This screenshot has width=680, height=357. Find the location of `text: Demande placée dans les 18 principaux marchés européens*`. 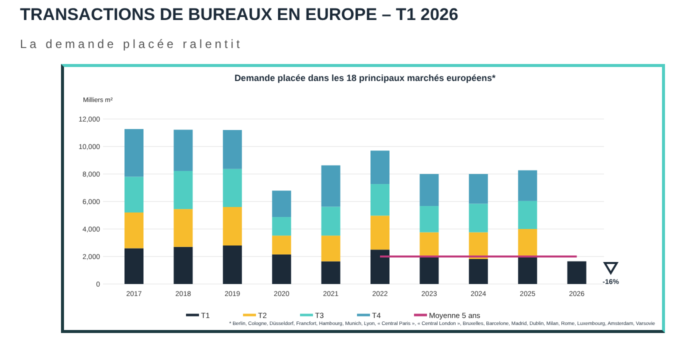

text: Demande placée dans les 18 principaux marchés européens* is located at coordinates (365, 78).